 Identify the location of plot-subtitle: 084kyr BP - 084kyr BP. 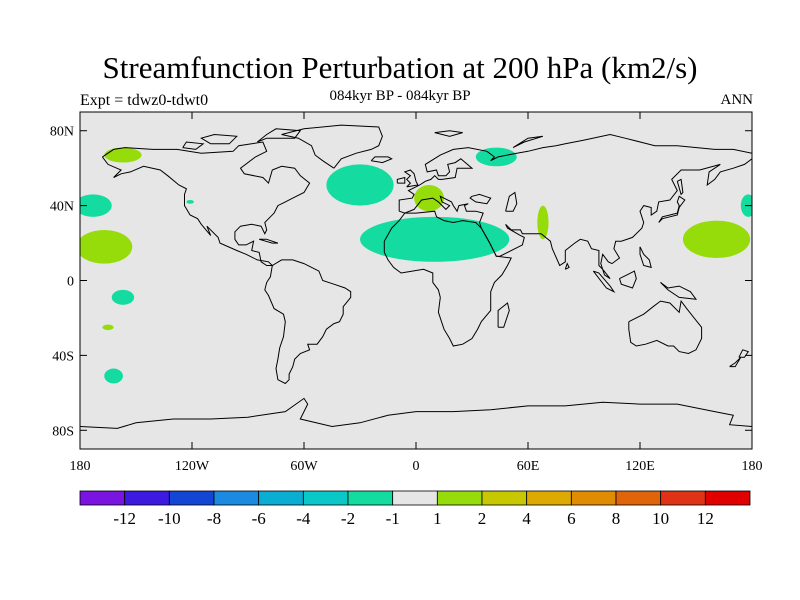
(400, 96).